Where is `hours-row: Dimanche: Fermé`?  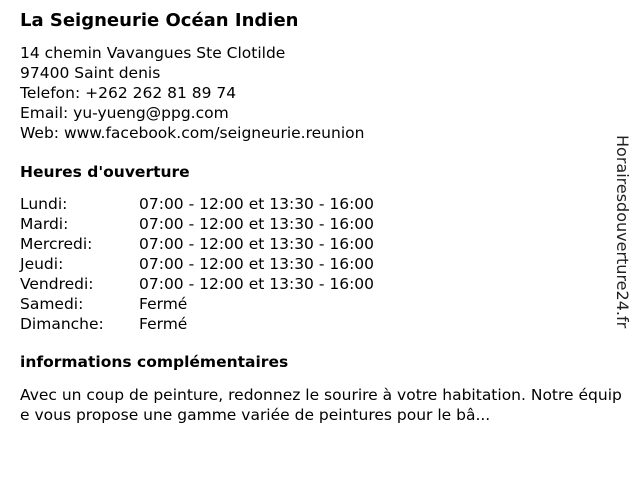 hours-row: Dimanche: Fermé is located at coordinates (197, 324).